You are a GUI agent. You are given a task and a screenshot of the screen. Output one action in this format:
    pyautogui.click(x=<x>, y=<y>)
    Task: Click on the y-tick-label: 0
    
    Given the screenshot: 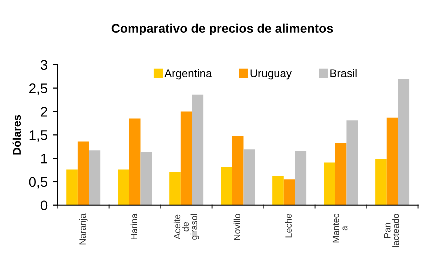 What is the action you would take?
    pyautogui.click(x=44, y=205)
    